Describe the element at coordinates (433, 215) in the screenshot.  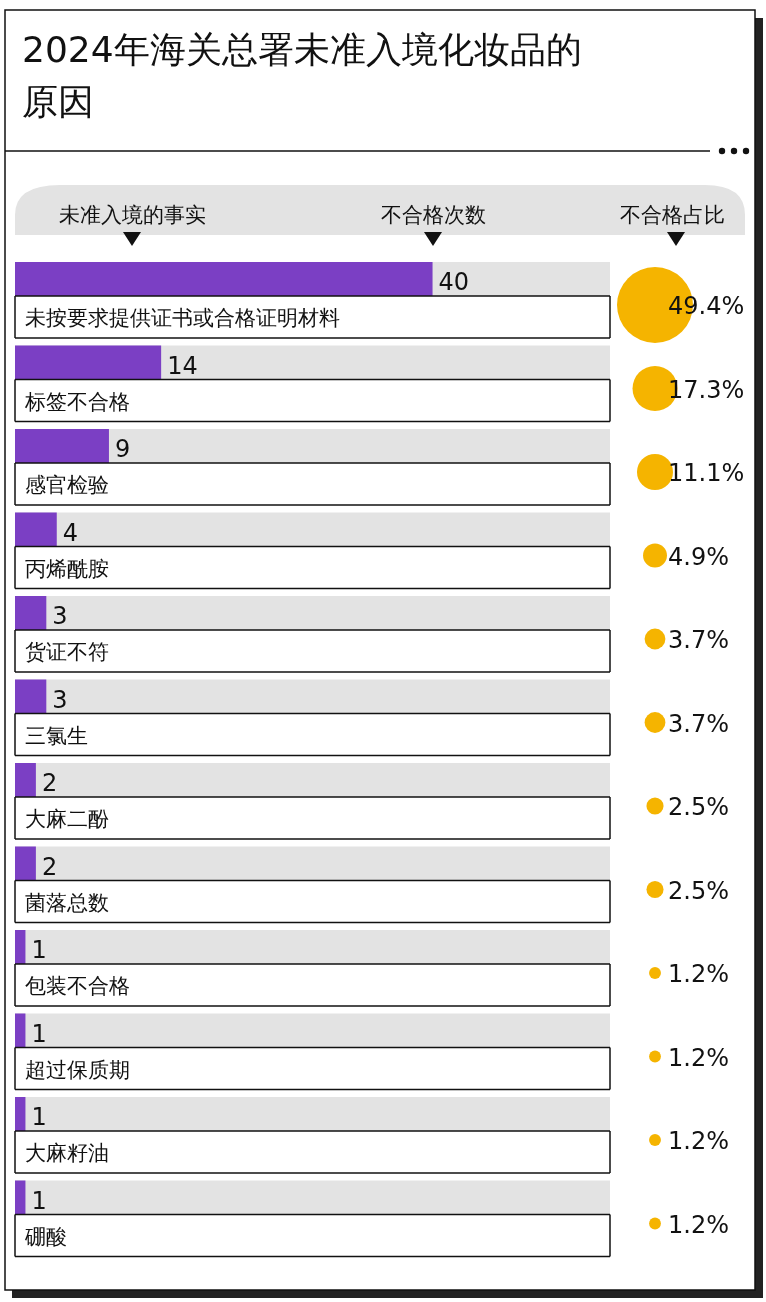
I see `x-axis-title: 不合格次数` at that location.